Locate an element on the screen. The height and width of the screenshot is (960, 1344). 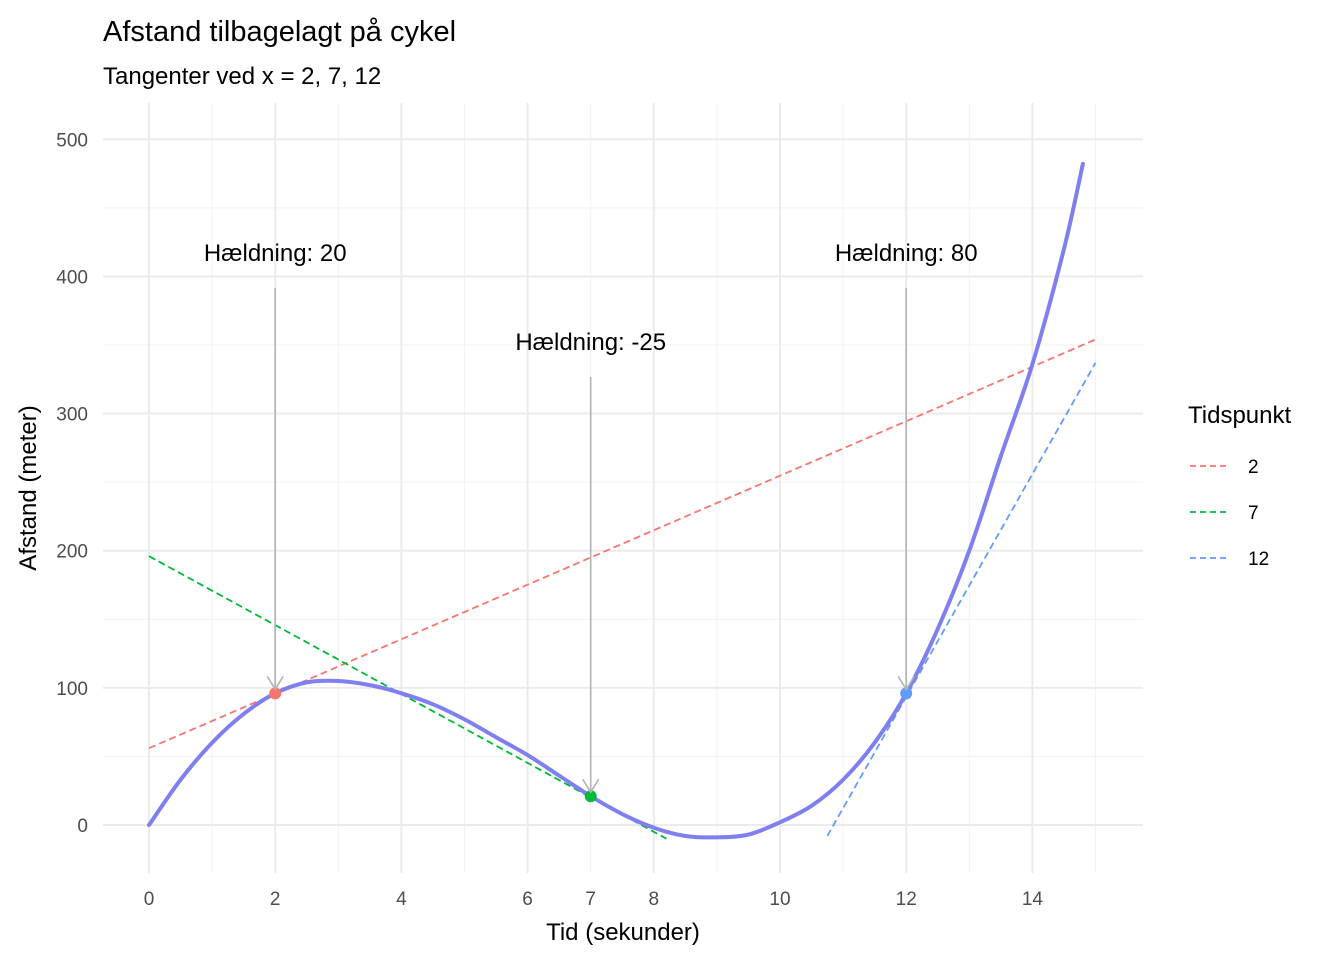
x-tick-label: 0 is located at coordinates (149, 899).